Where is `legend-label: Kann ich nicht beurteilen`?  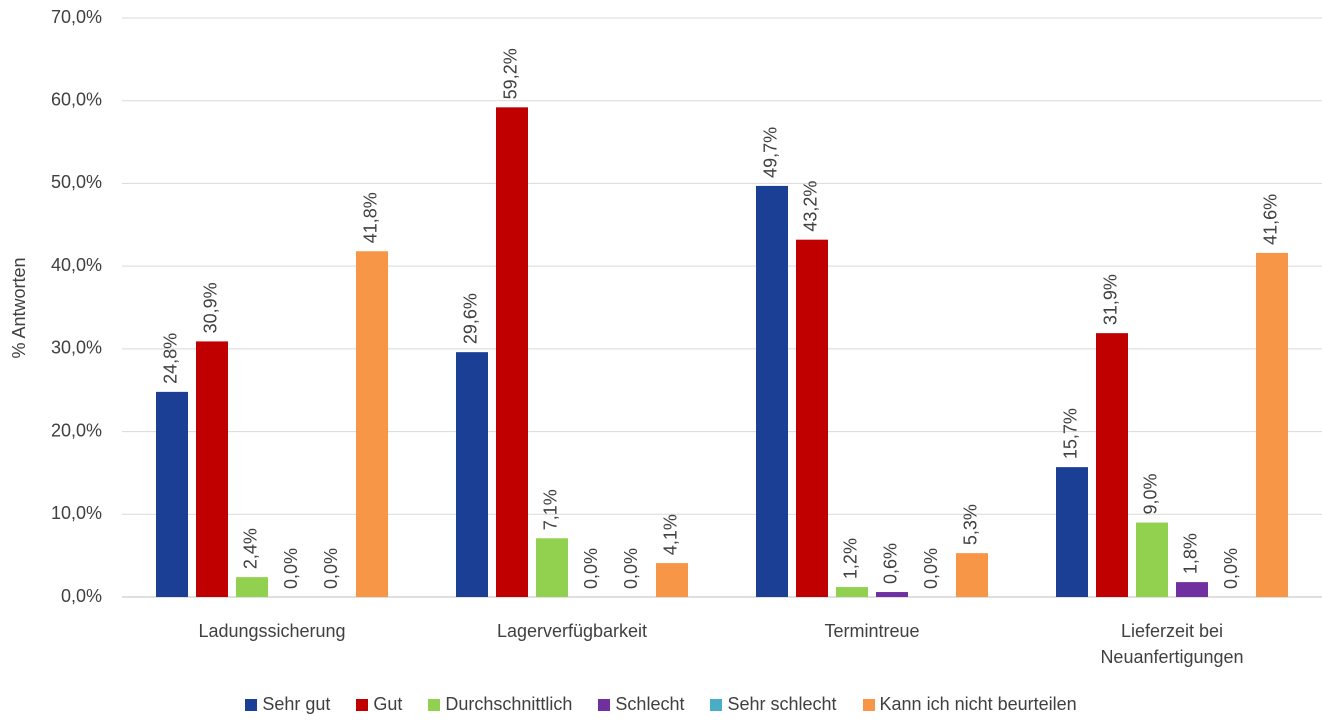
legend-label: Kann ich nicht beurteilen is located at coordinates (978, 704).